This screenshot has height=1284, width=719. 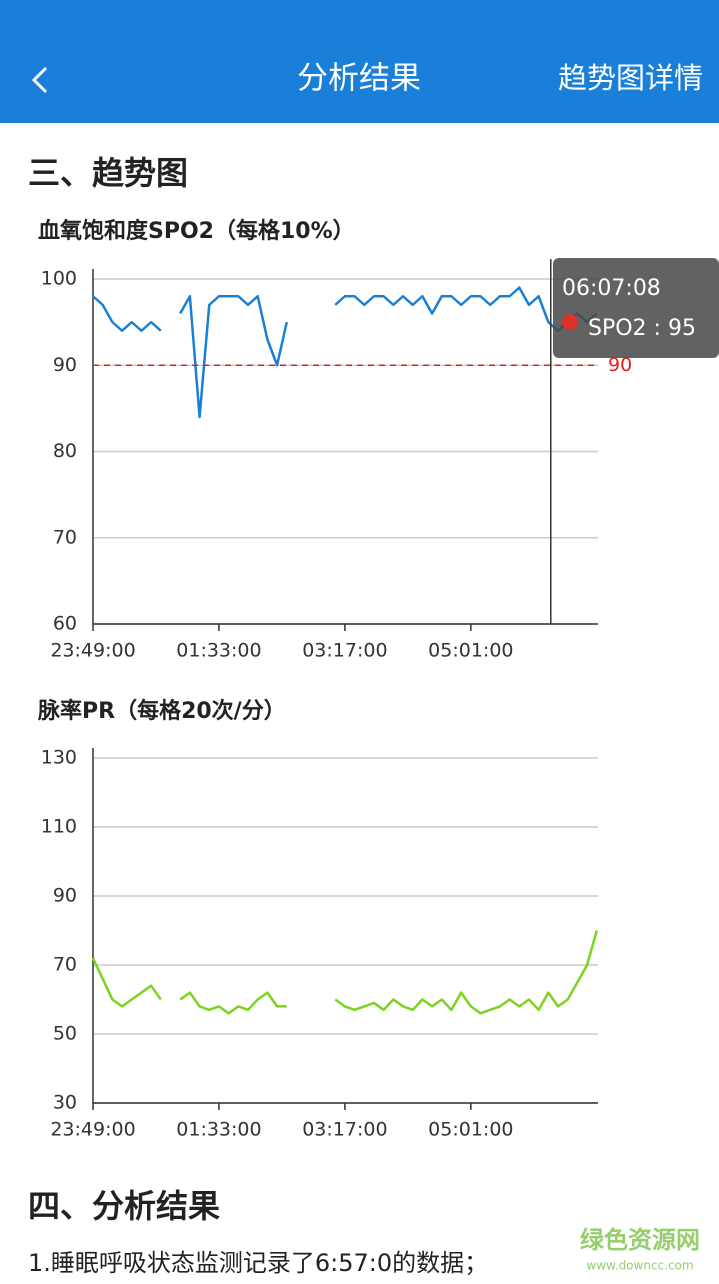 I want to click on back-button, so click(x=39, y=80).